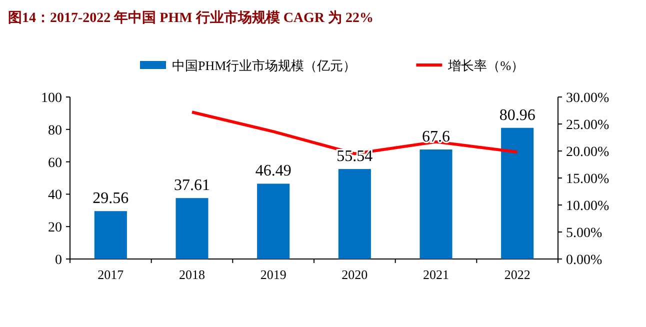  Describe the element at coordinates (111, 274) in the screenshot. I see `x-tick-label: 2017` at that location.